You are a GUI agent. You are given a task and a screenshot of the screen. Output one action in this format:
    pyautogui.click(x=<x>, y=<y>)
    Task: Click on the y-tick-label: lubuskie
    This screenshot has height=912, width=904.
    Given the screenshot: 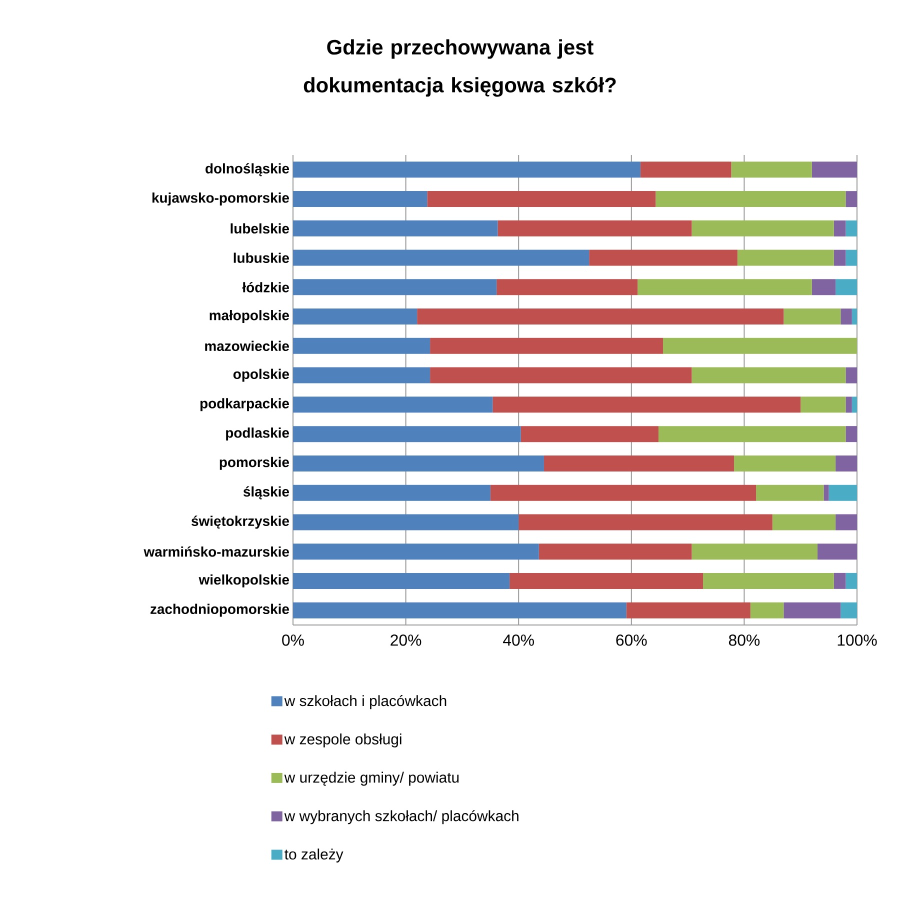 What is the action you would take?
    pyautogui.click(x=262, y=257)
    